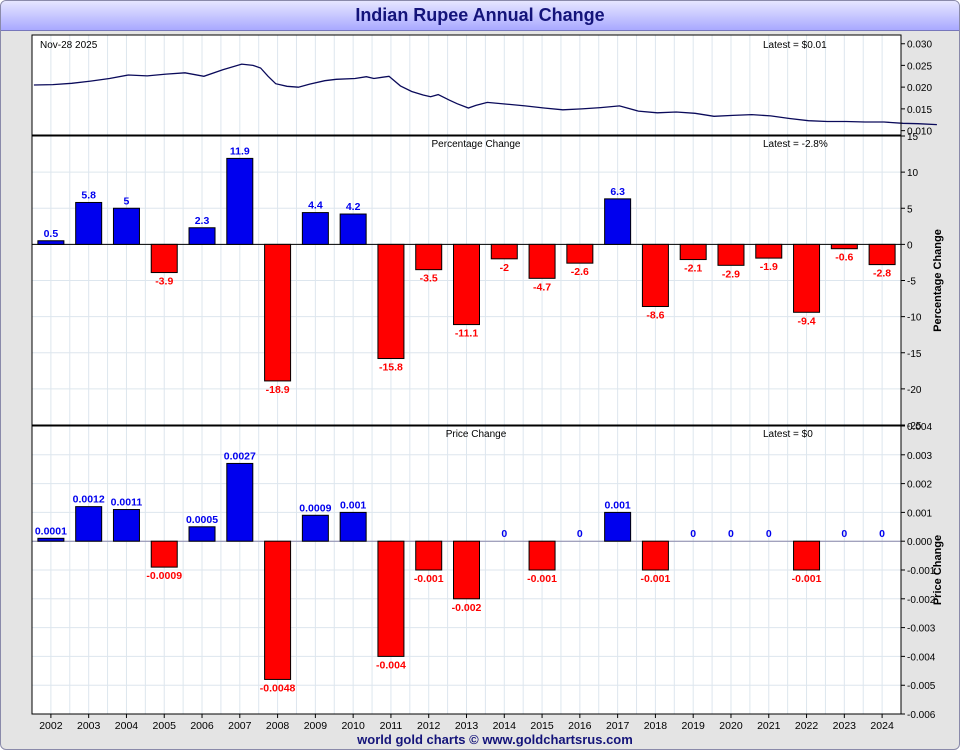  I want to click on bar-2005, so click(164, 554).